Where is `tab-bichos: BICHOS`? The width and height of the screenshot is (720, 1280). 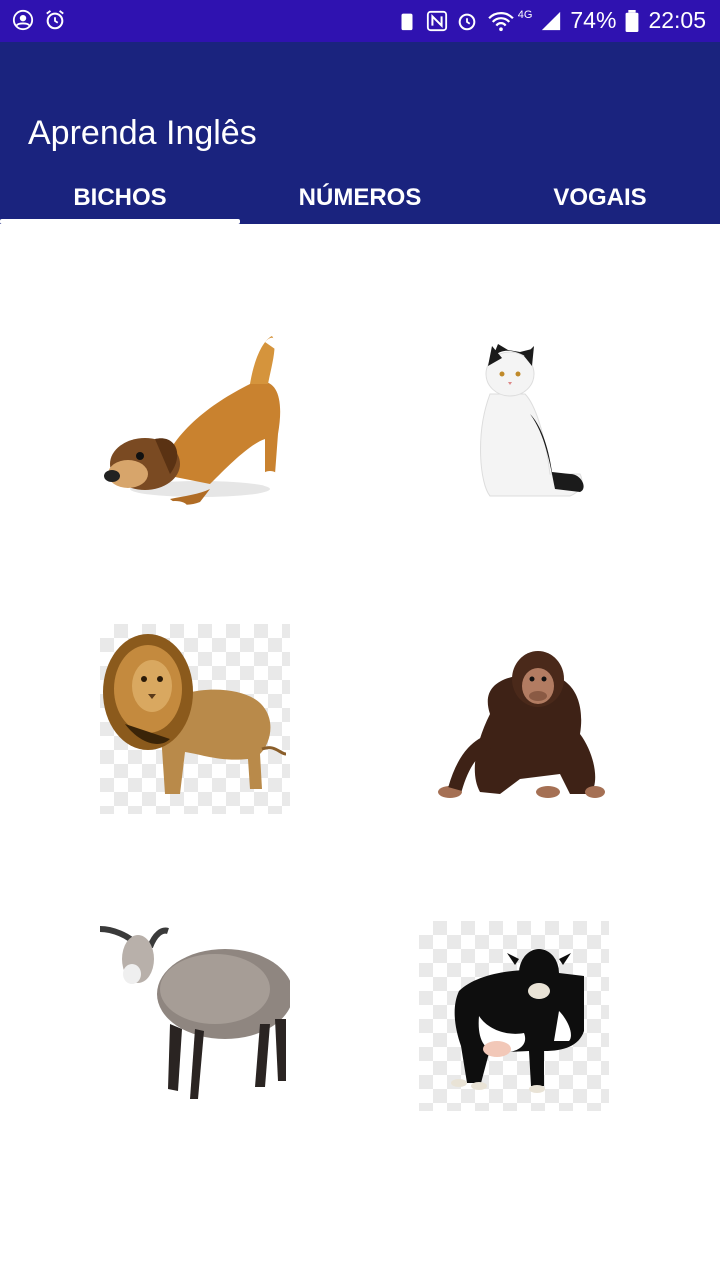 tab-bichos: BICHOS is located at coordinates (120, 193).